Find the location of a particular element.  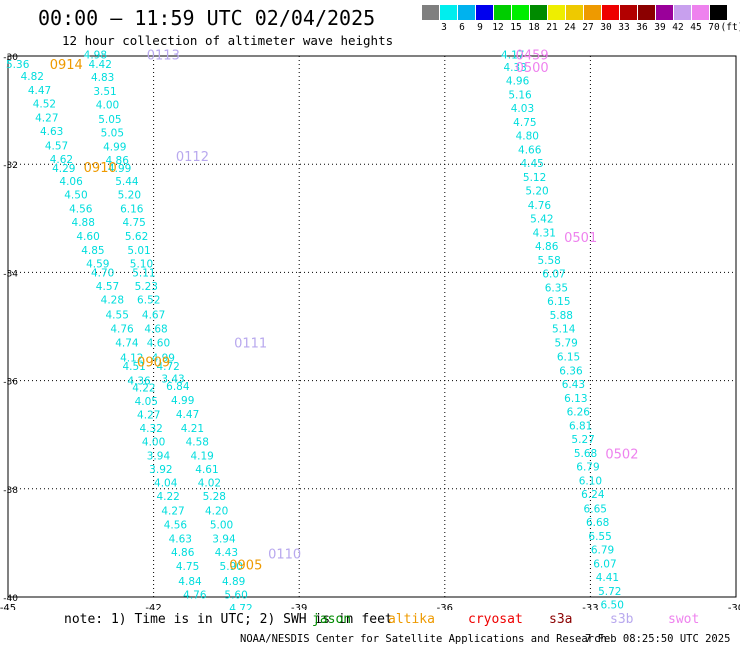

wave-height-value: 4.86 is located at coordinates (118, 161).